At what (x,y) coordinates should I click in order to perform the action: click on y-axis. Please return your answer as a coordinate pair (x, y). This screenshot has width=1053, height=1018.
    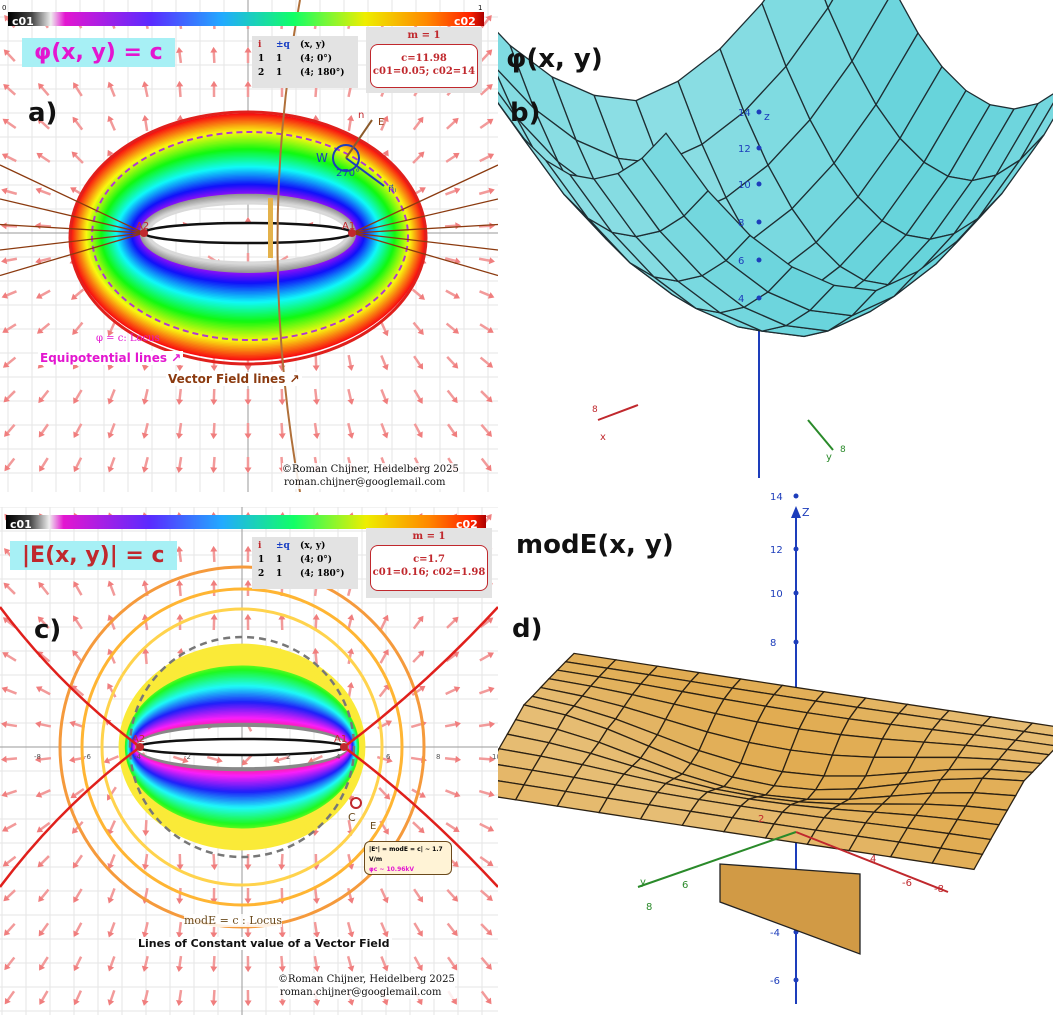
    Looking at the image, I should click on (717, 859).